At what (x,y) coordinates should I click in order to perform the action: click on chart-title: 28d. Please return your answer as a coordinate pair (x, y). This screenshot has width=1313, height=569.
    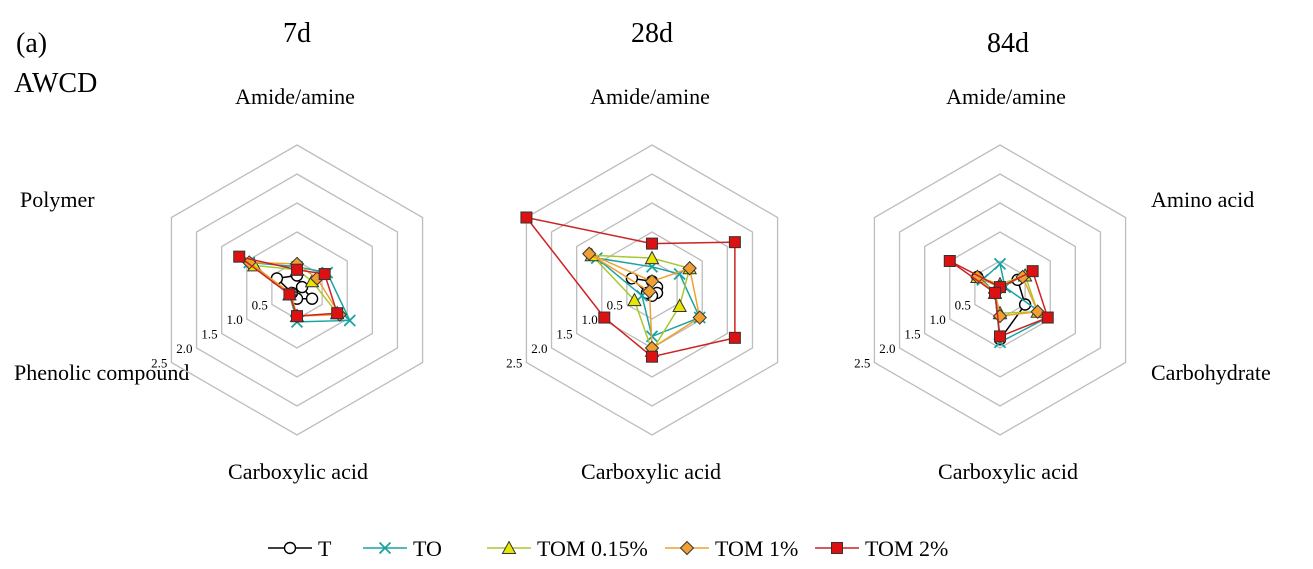
    Looking at the image, I should click on (652, 33).